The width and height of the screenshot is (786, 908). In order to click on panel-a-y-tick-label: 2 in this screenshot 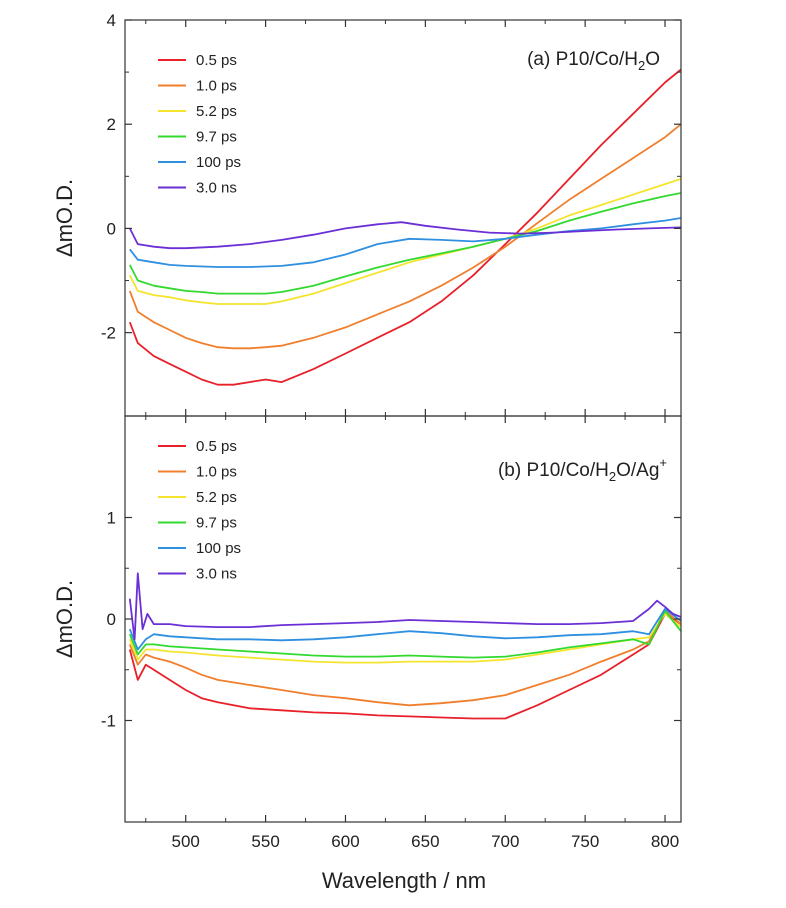, I will do `click(111, 124)`.